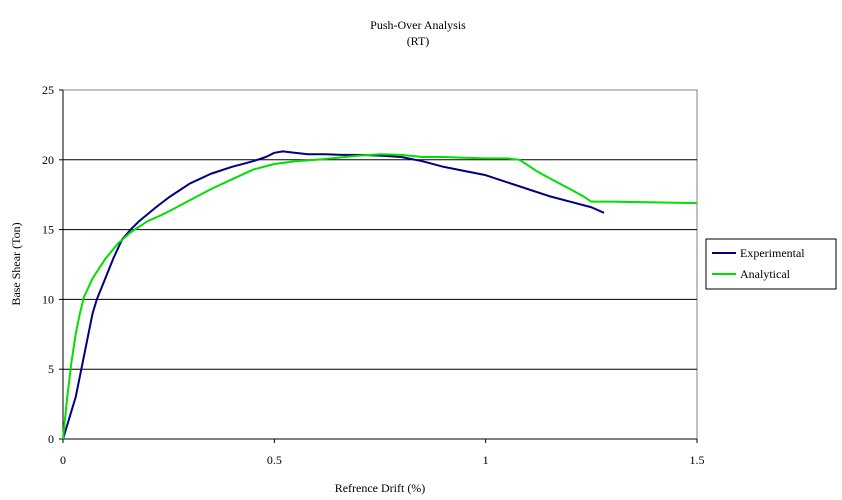  I want to click on legend-box, so click(771, 264).